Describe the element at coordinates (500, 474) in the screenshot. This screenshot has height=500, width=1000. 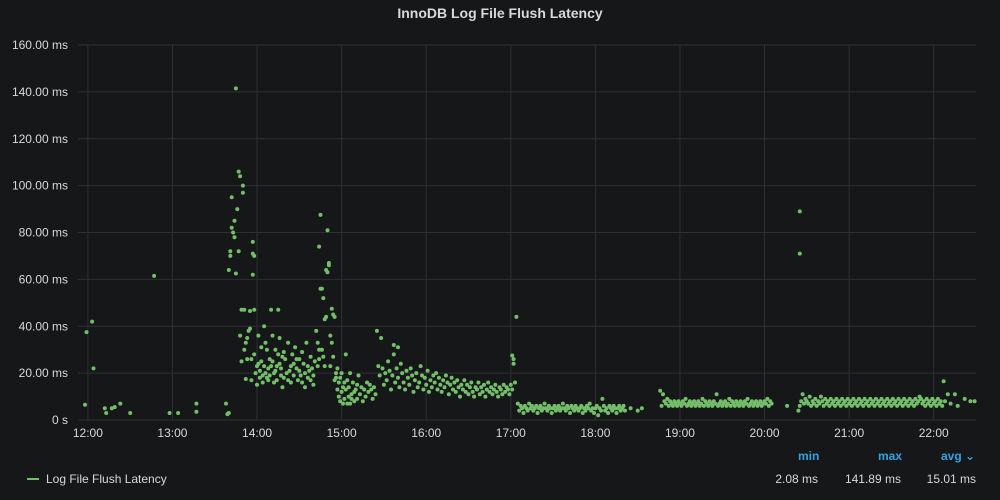
I see `legend: min max avg ⌄` at that location.